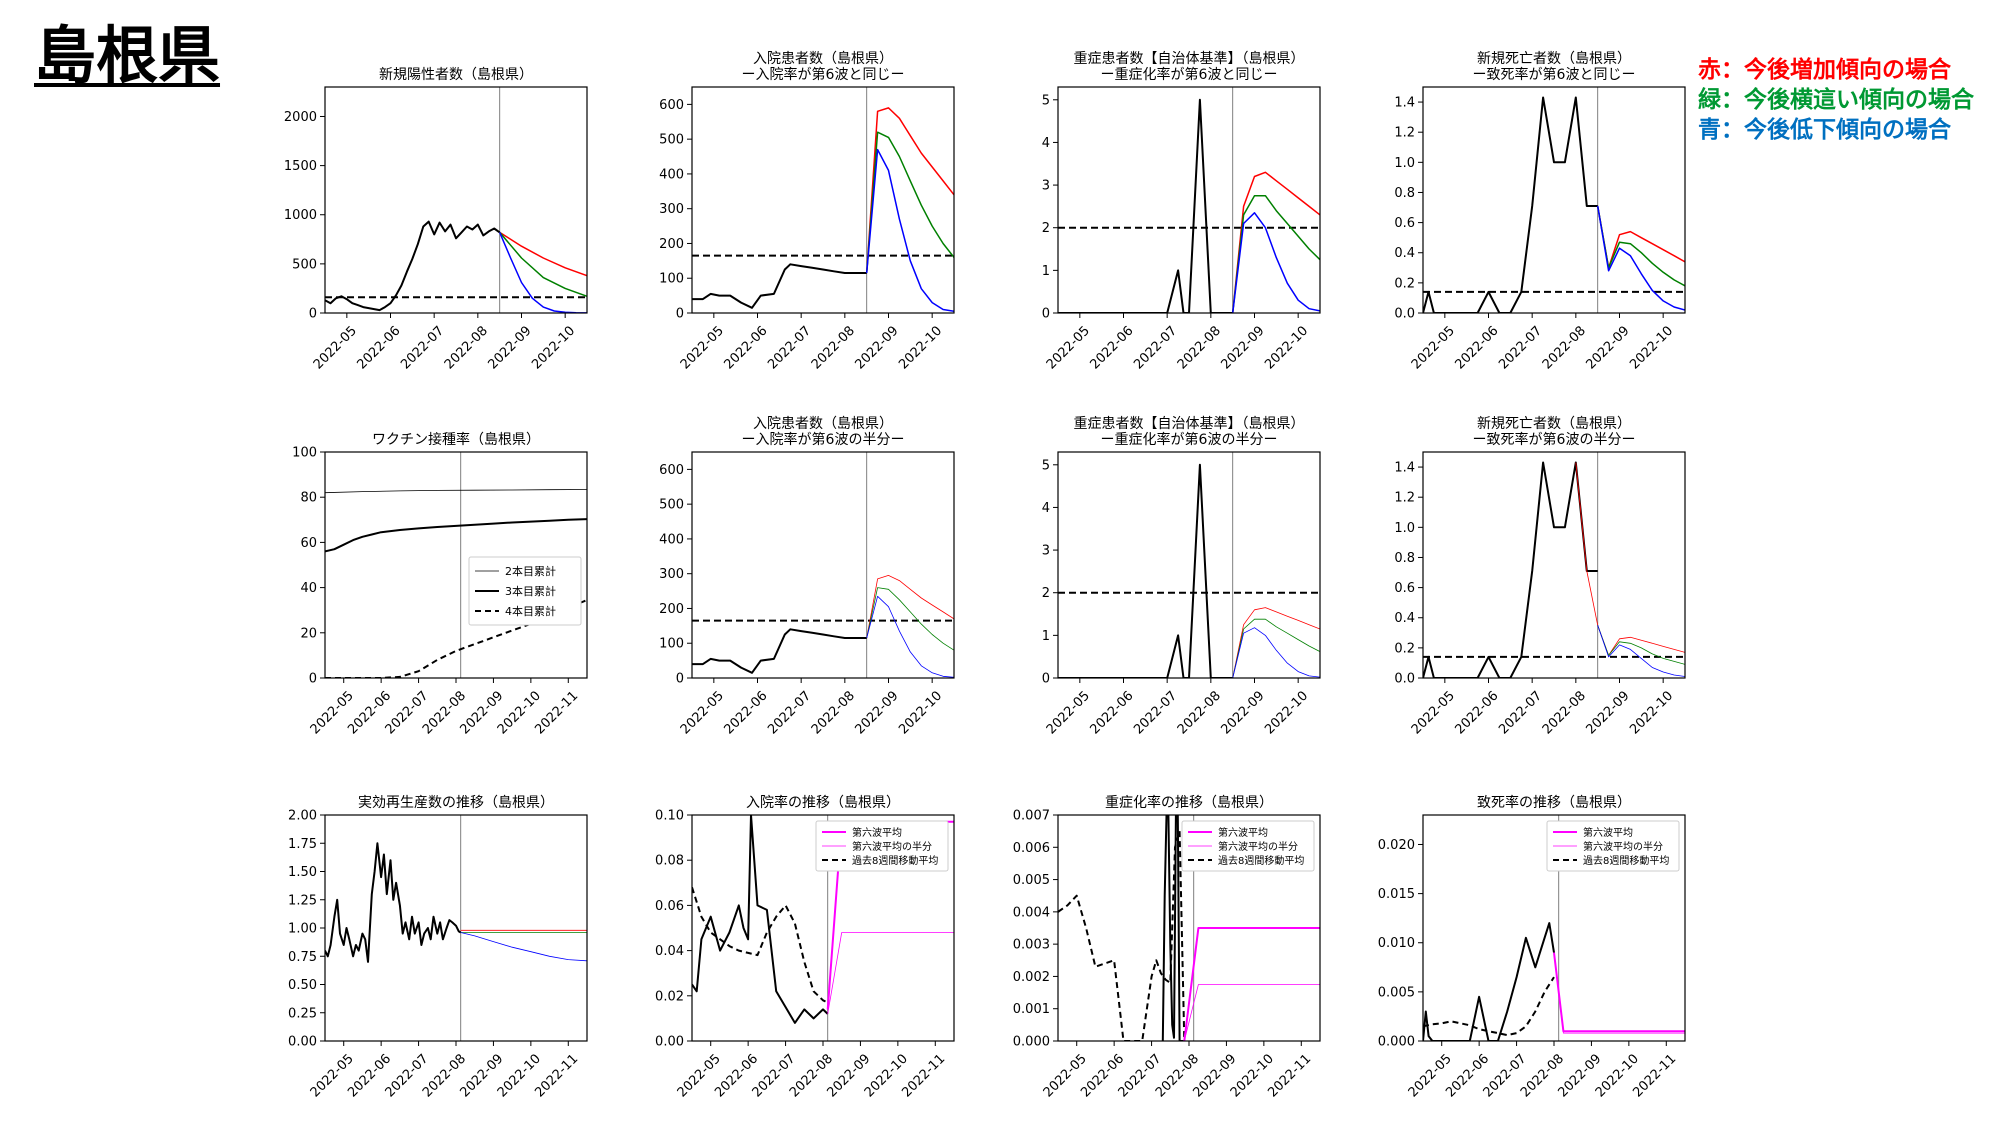 This screenshot has height=1125, width=2000. Describe the element at coordinates (302, 957) in the screenshot. I see `y-tick-label: 0.75` at that location.